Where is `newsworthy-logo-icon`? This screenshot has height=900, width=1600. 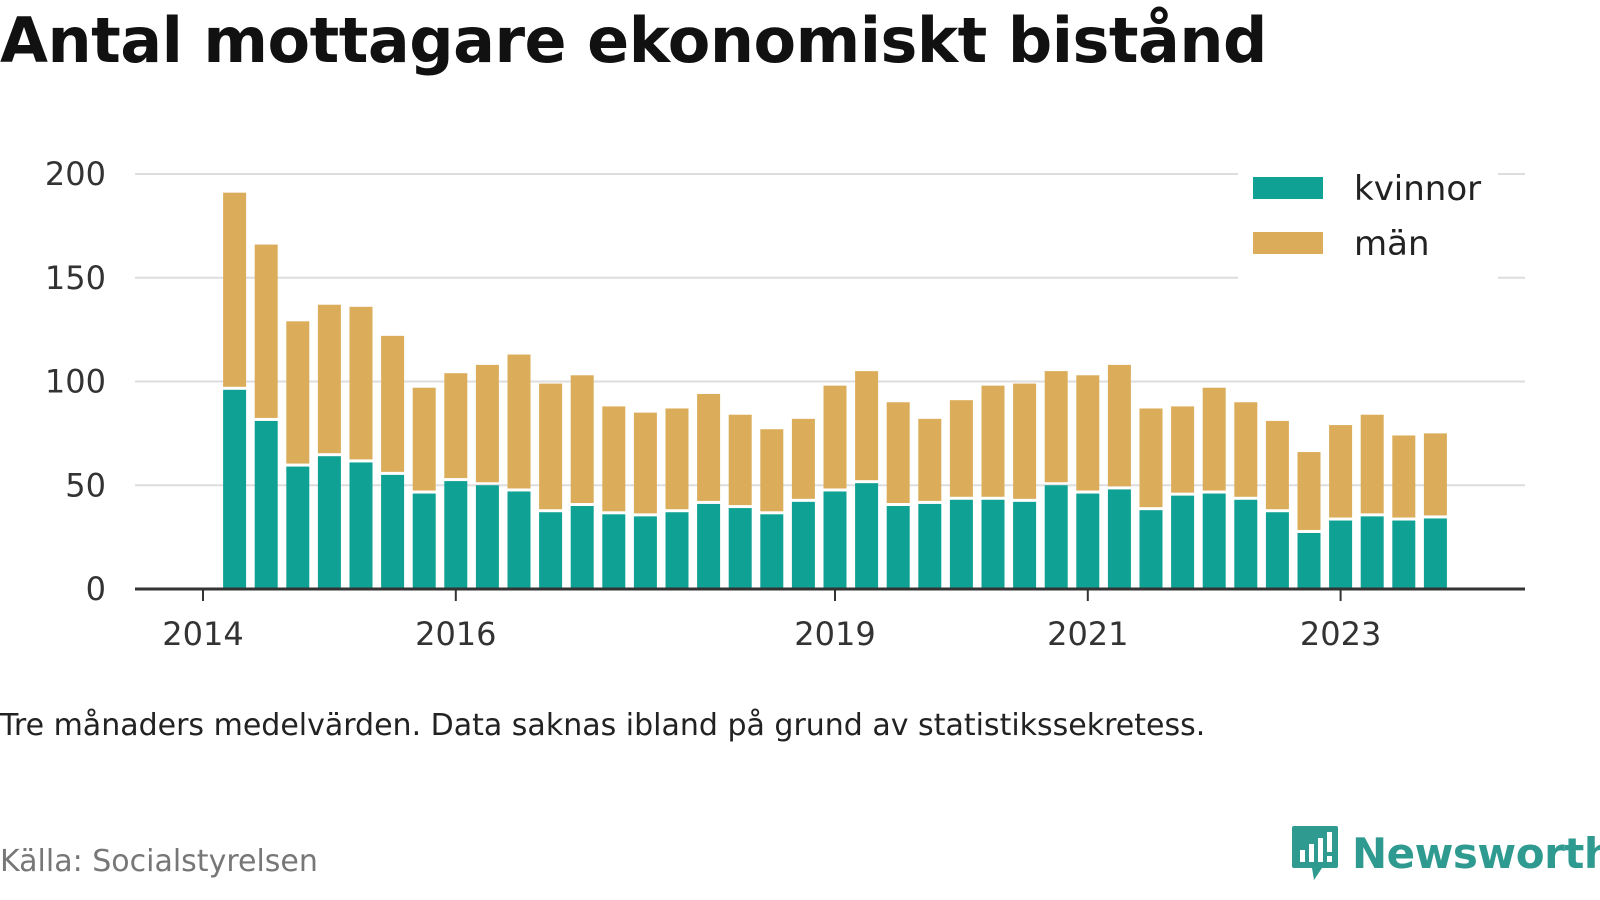
newsworthy-logo-icon is located at coordinates (1315, 853).